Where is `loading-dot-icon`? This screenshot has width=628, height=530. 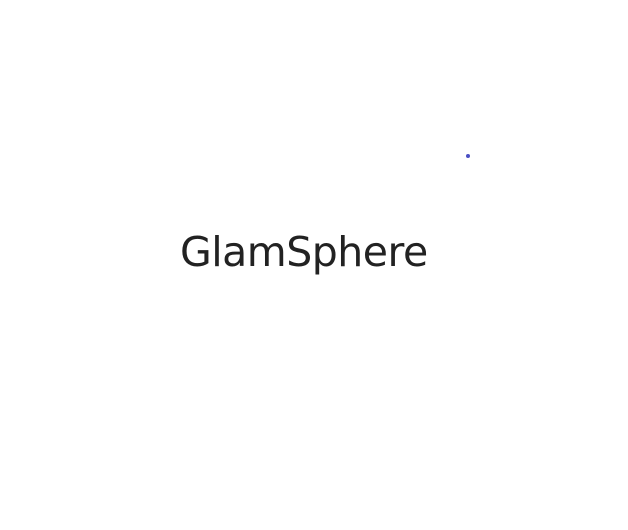
loading-dot-icon is located at coordinates (468, 156).